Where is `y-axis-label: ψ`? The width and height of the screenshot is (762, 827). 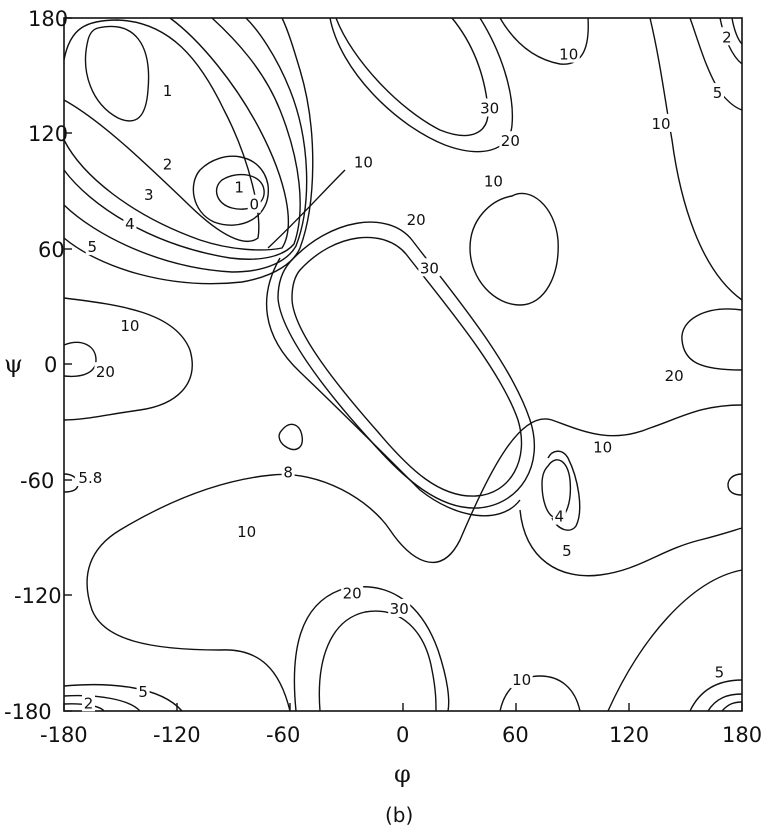
y-axis-label: ψ is located at coordinates (13, 364).